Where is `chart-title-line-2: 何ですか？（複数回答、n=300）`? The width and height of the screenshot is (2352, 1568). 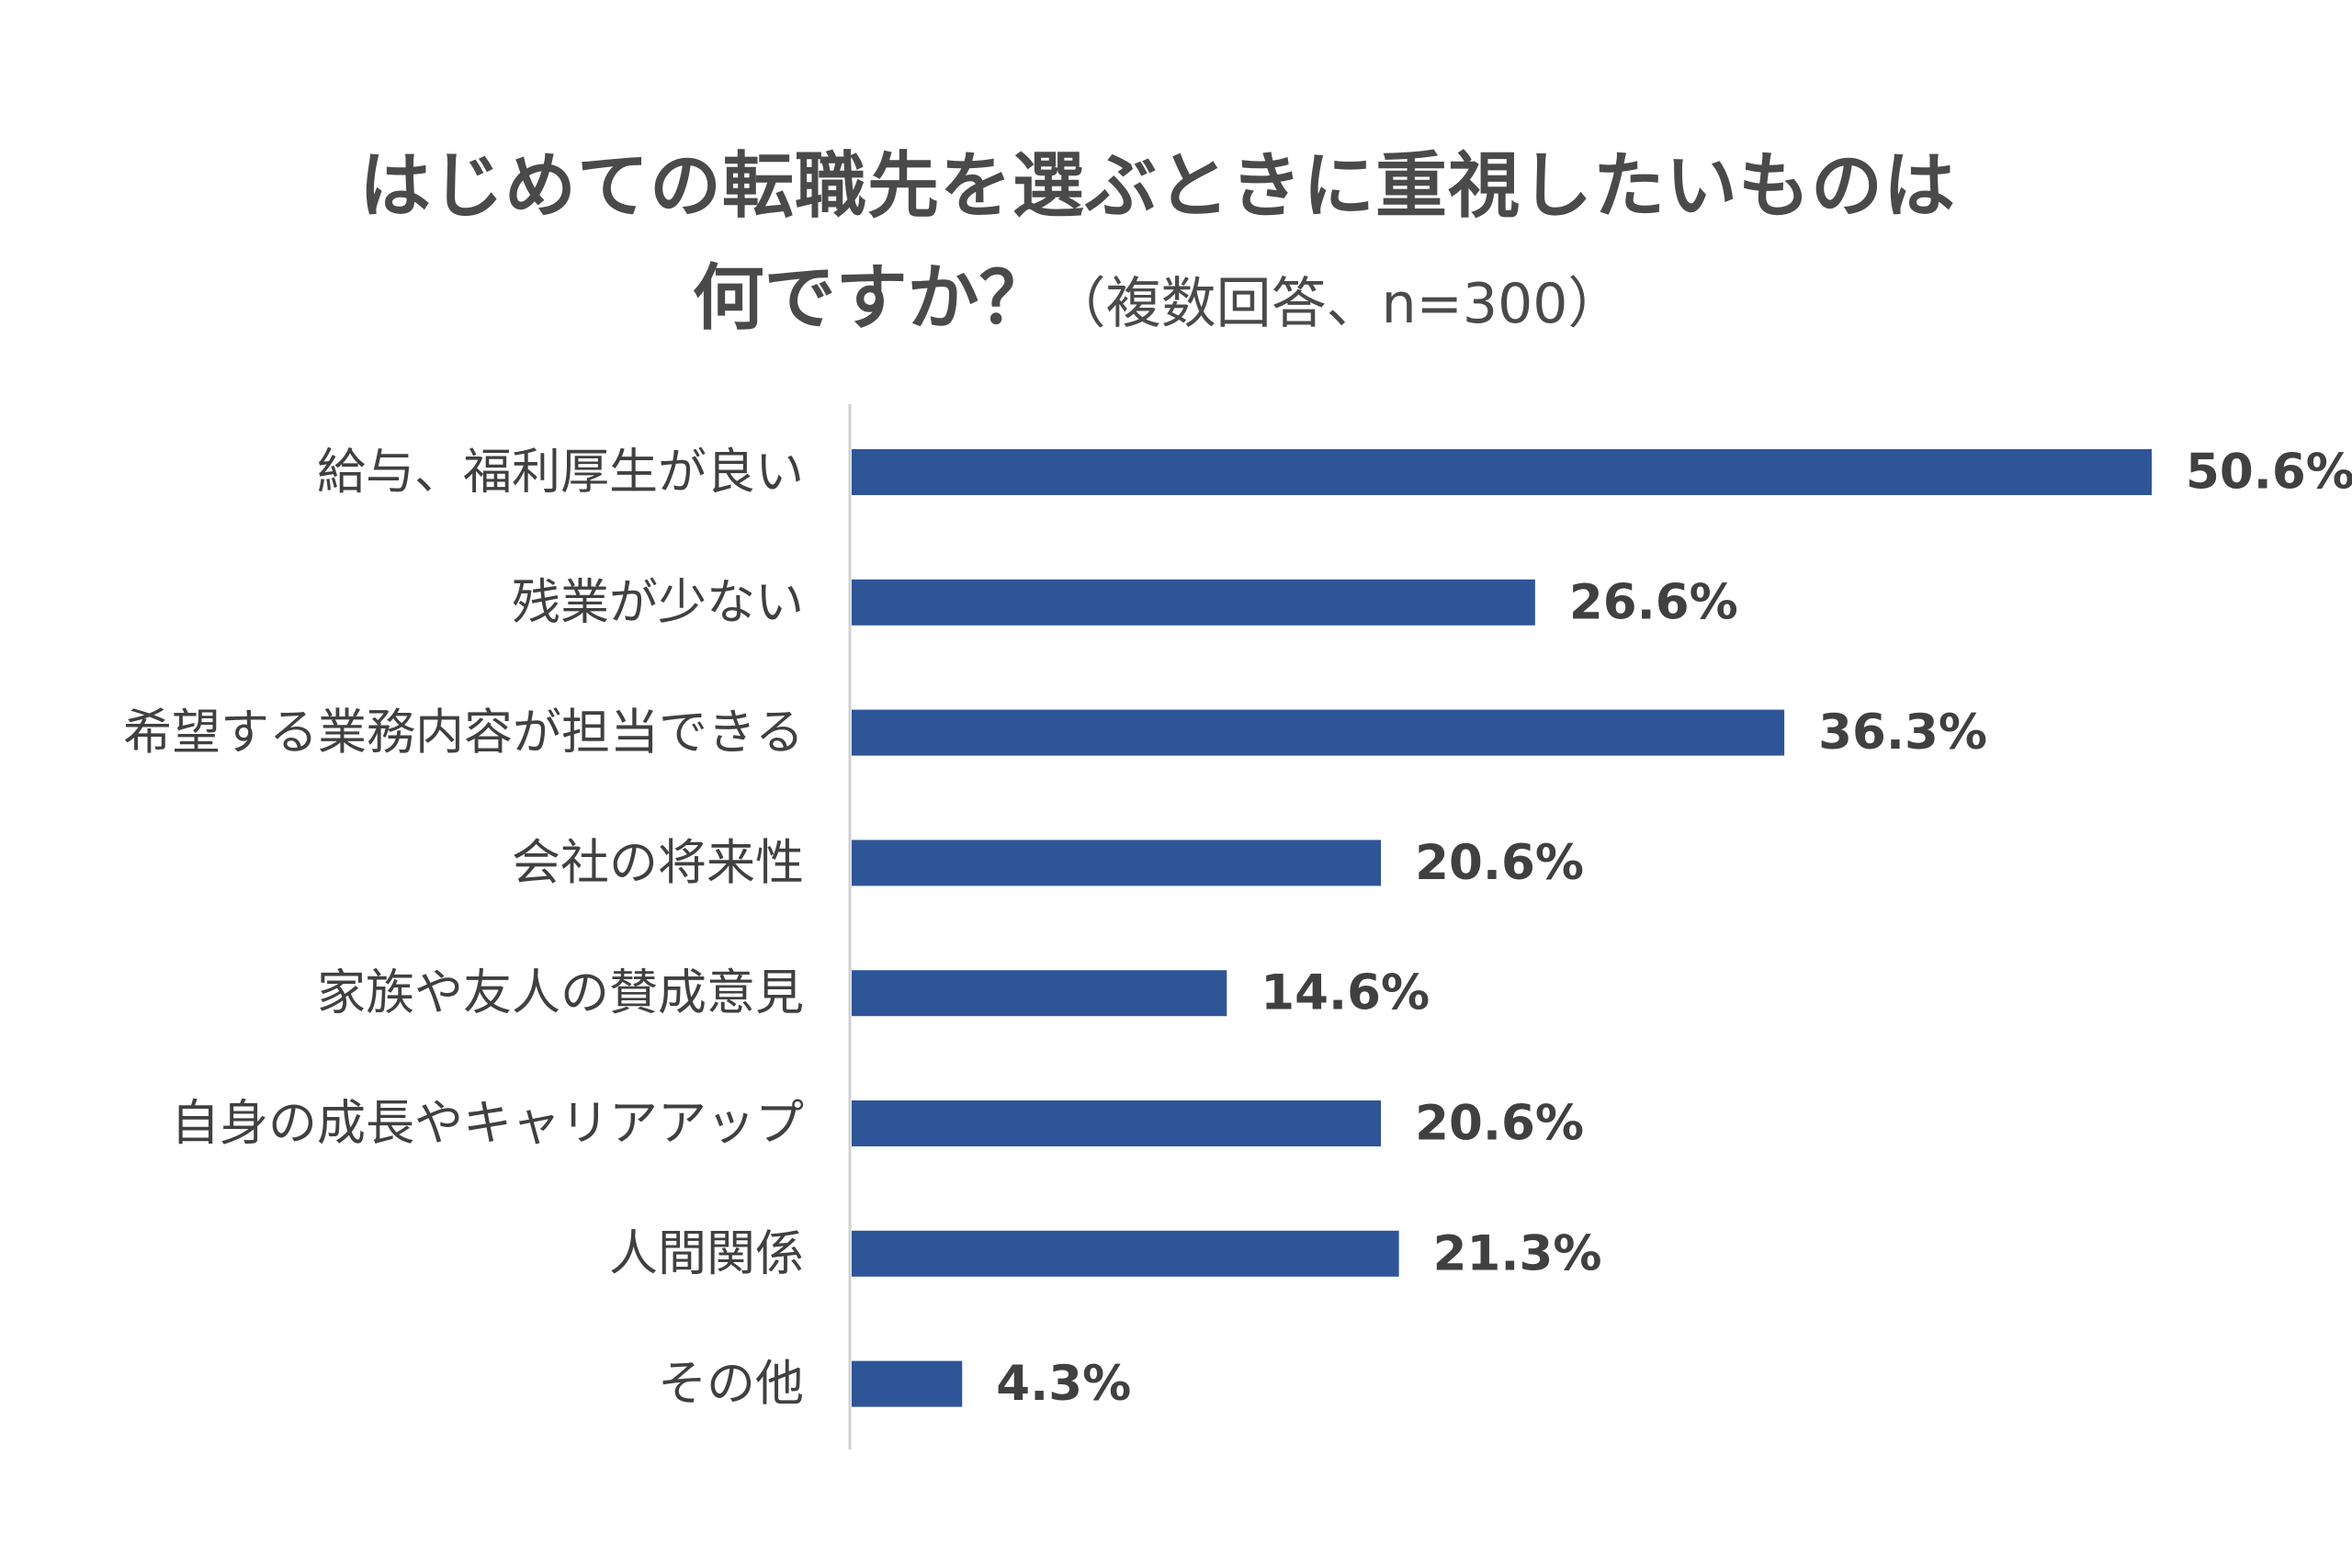 chart-title-line-2: 何ですか？（複数回答、n=300） is located at coordinates (1157, 293).